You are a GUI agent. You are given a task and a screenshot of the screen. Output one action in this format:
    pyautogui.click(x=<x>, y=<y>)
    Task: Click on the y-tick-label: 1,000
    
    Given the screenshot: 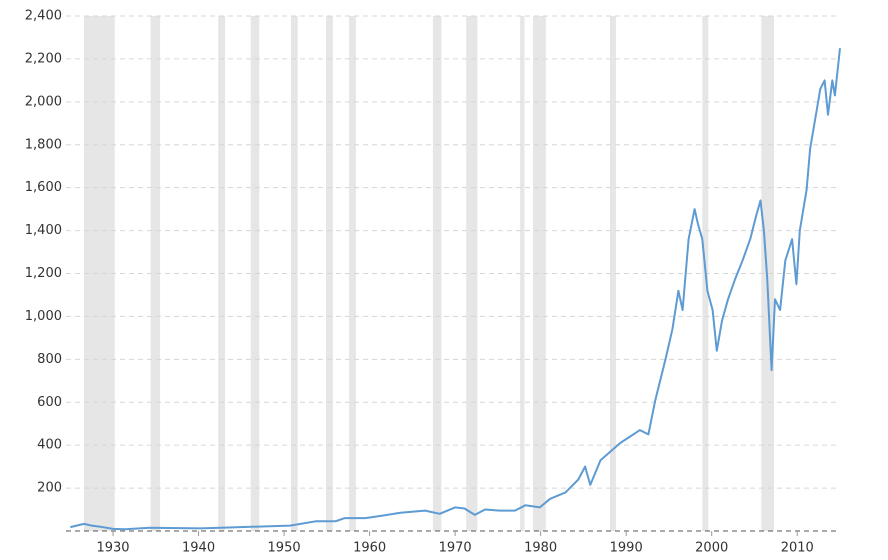 What is the action you would take?
    pyautogui.click(x=43, y=316)
    